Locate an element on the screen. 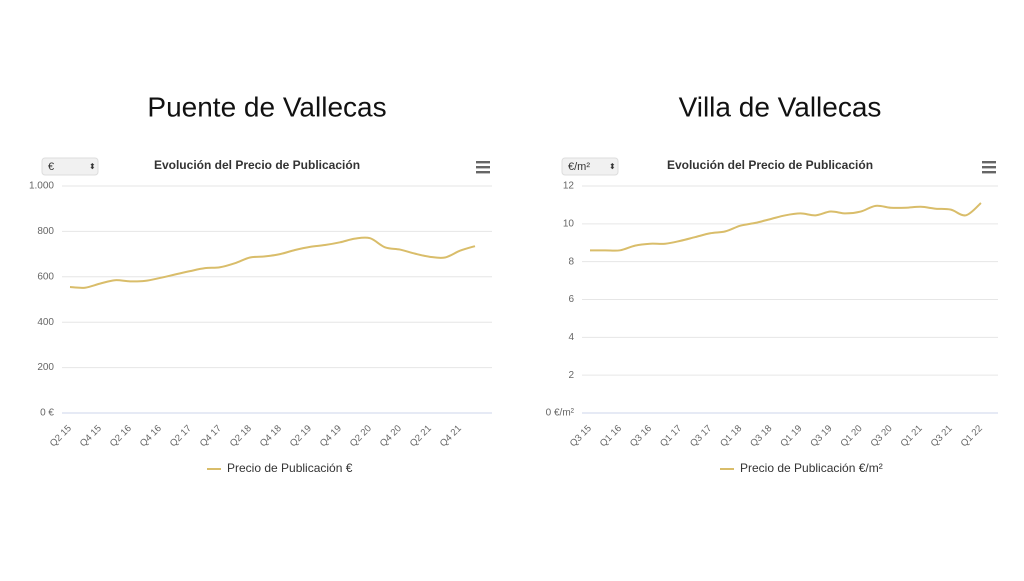 The image size is (1024, 581). x-tick-label: Q1 22 is located at coordinates (972, 436).